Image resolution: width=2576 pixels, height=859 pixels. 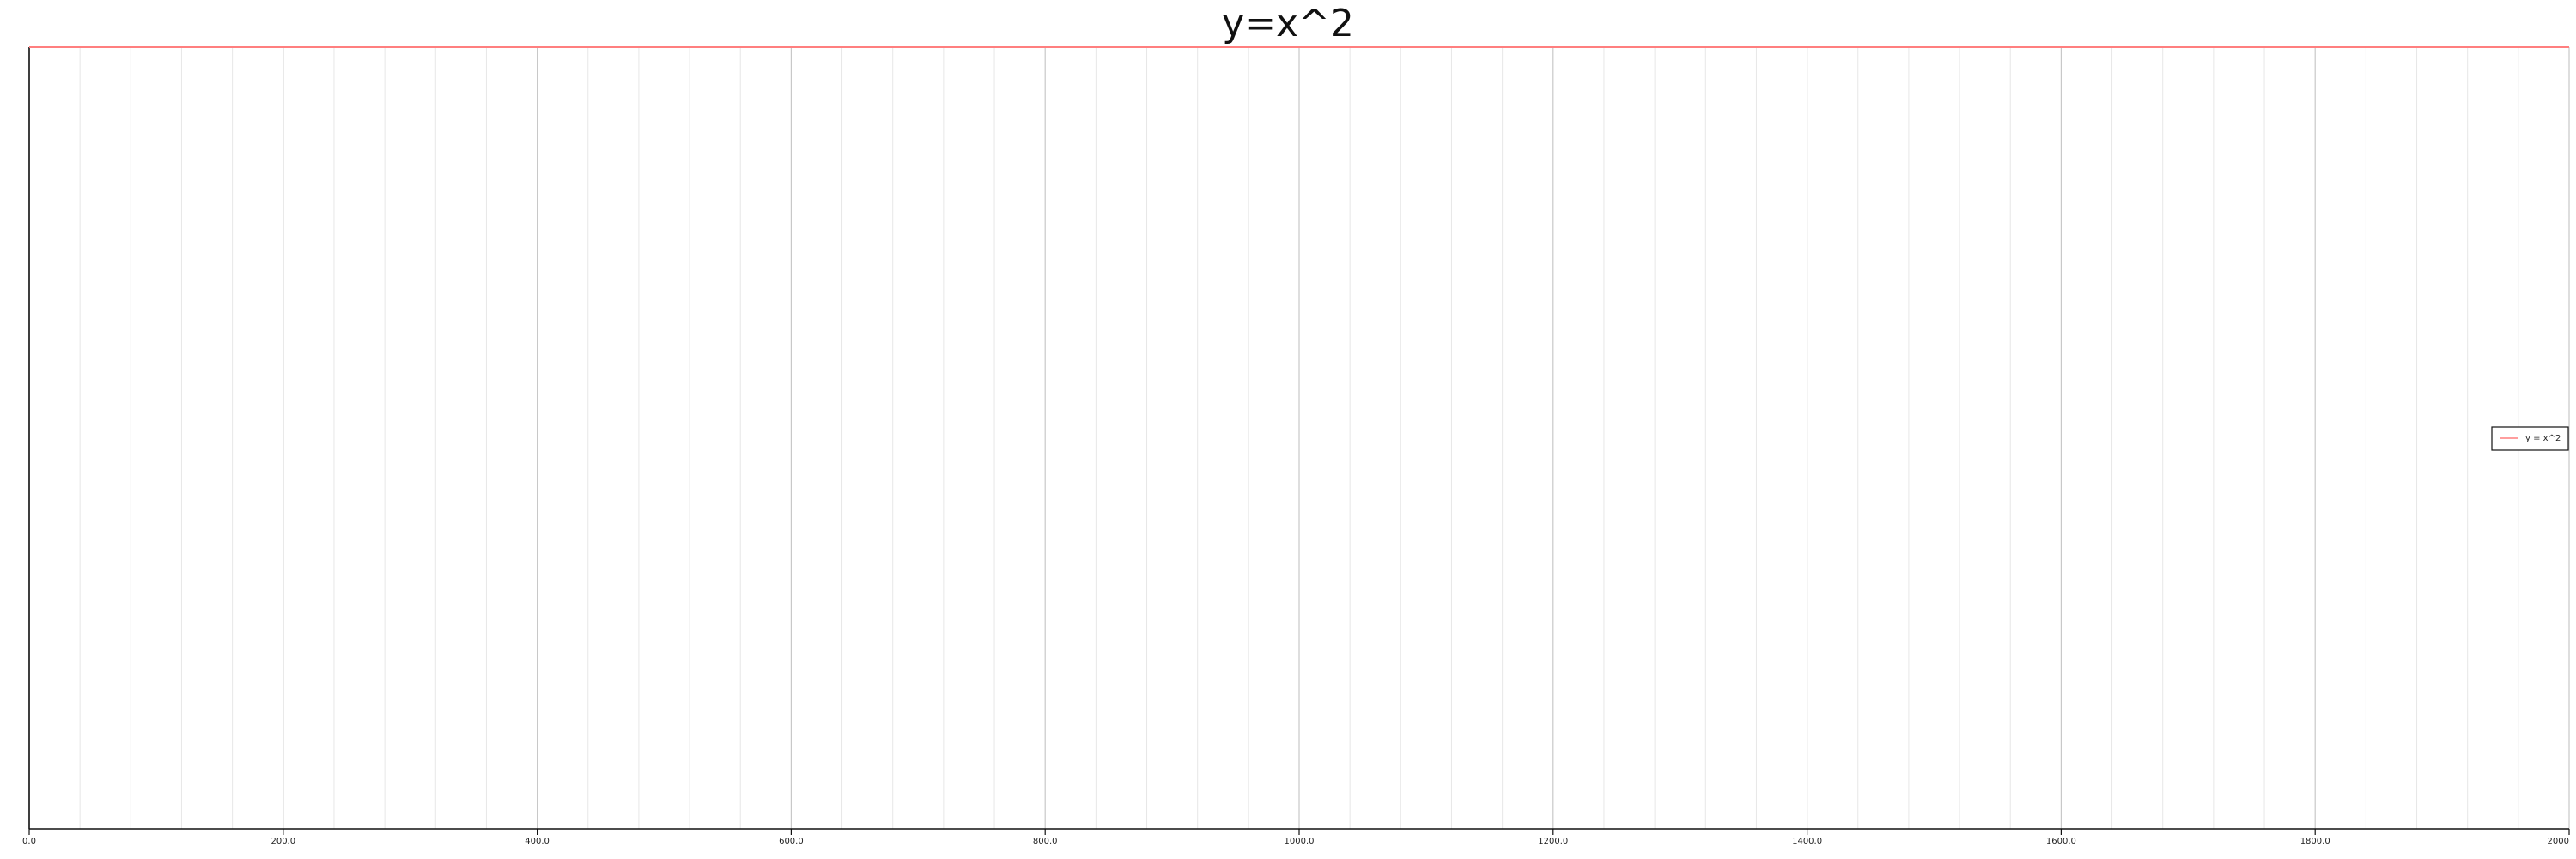 I want to click on x-tick-label: 200.0, so click(x=282, y=842).